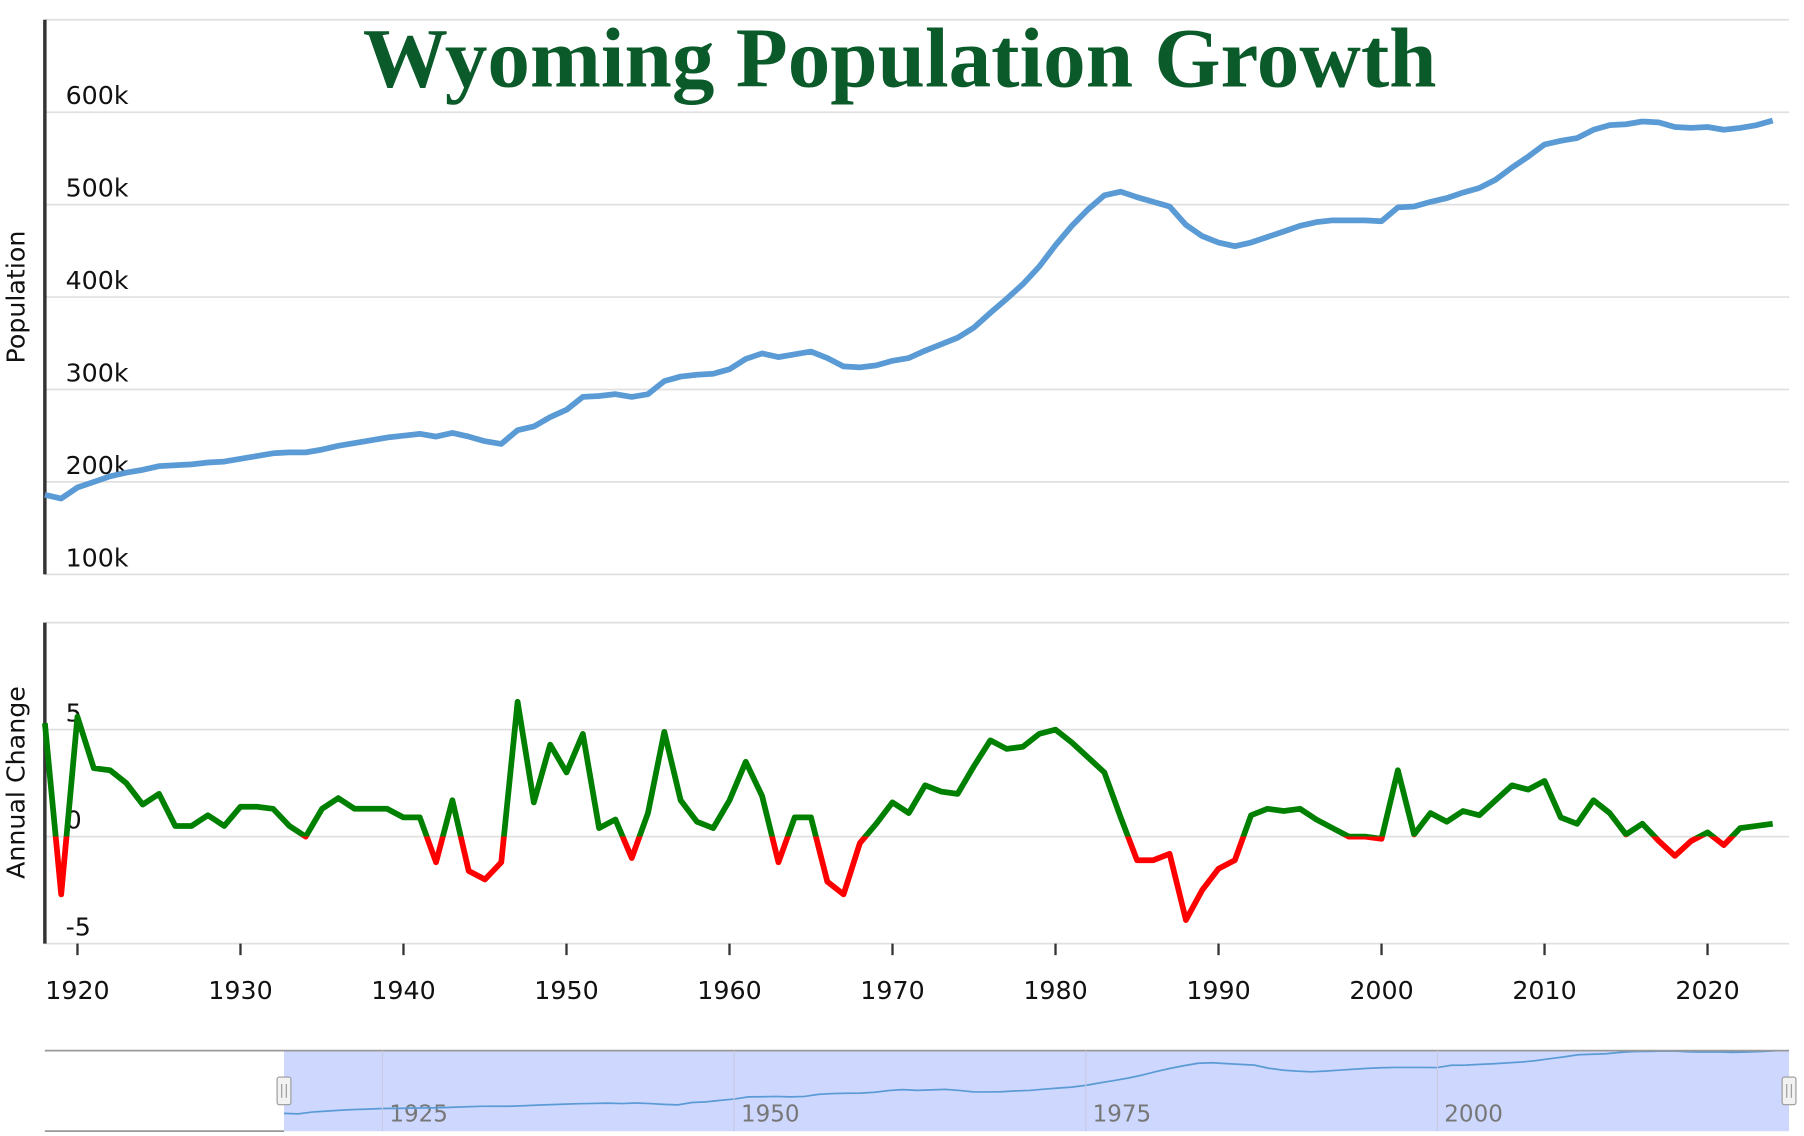 The height and width of the screenshot is (1136, 1804). What do you see at coordinates (15, 782) in the screenshot?
I see `y-axis-title: Annual Change` at bounding box center [15, 782].